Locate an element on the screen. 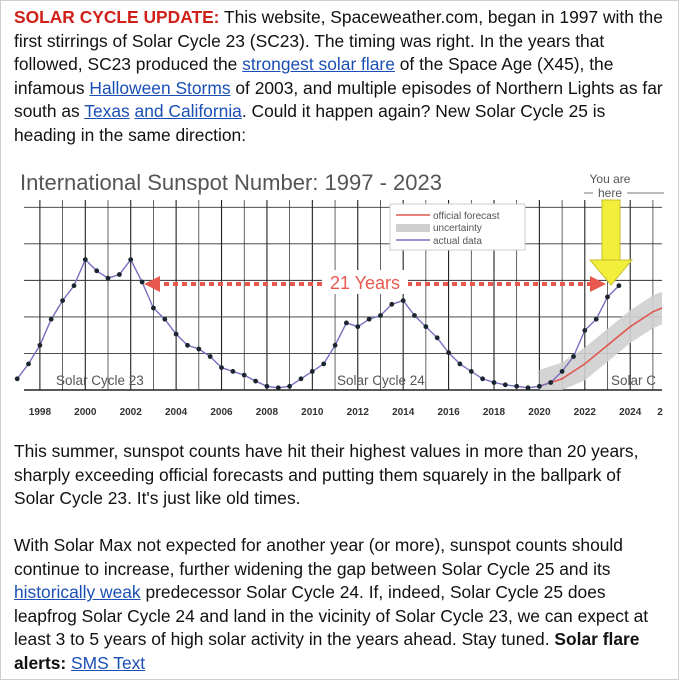 The image size is (679, 680). legend-uncertainty-label: uncertainty is located at coordinates (457, 228).